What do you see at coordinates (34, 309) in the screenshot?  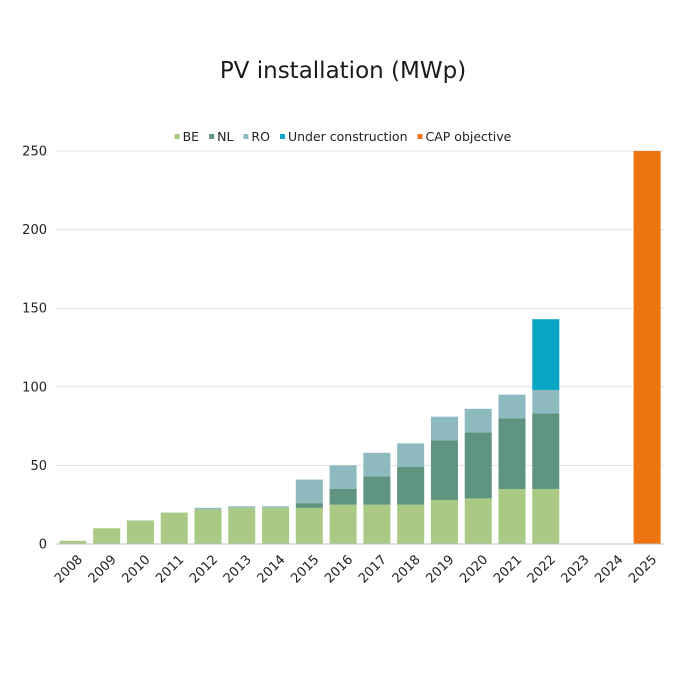 I see `y-tick-label: 150` at bounding box center [34, 309].